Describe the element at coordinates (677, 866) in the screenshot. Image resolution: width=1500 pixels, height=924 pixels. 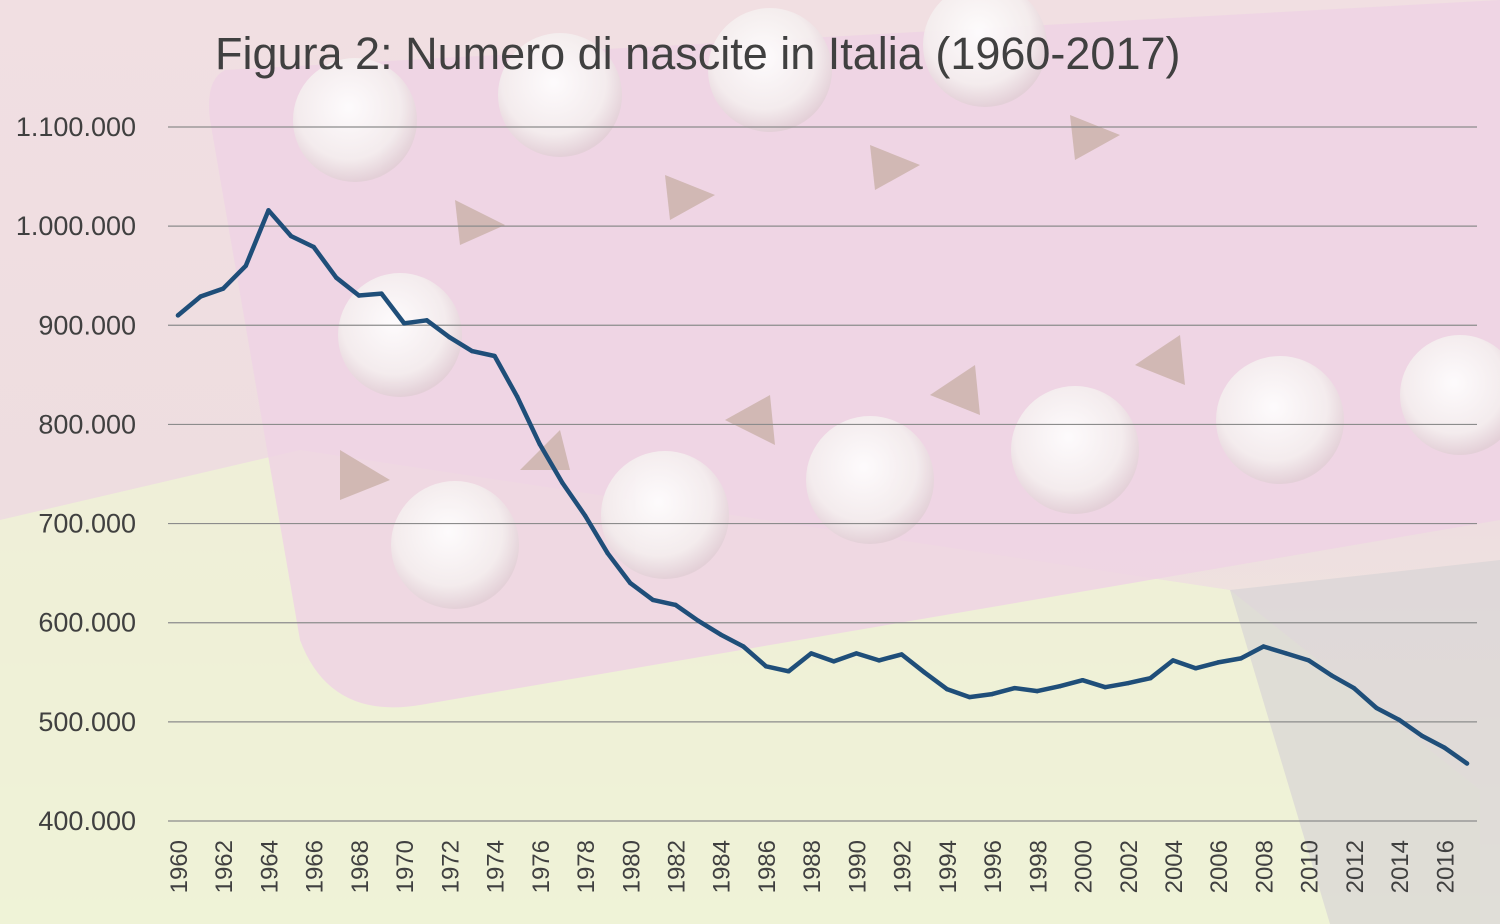
I see `x-tick-label: 1982` at that location.